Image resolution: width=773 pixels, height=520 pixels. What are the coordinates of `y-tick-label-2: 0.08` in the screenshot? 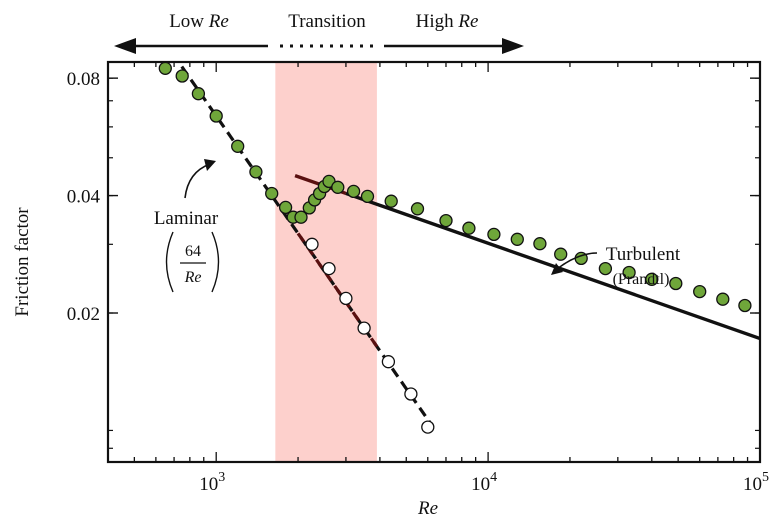 It's located at (83, 79).